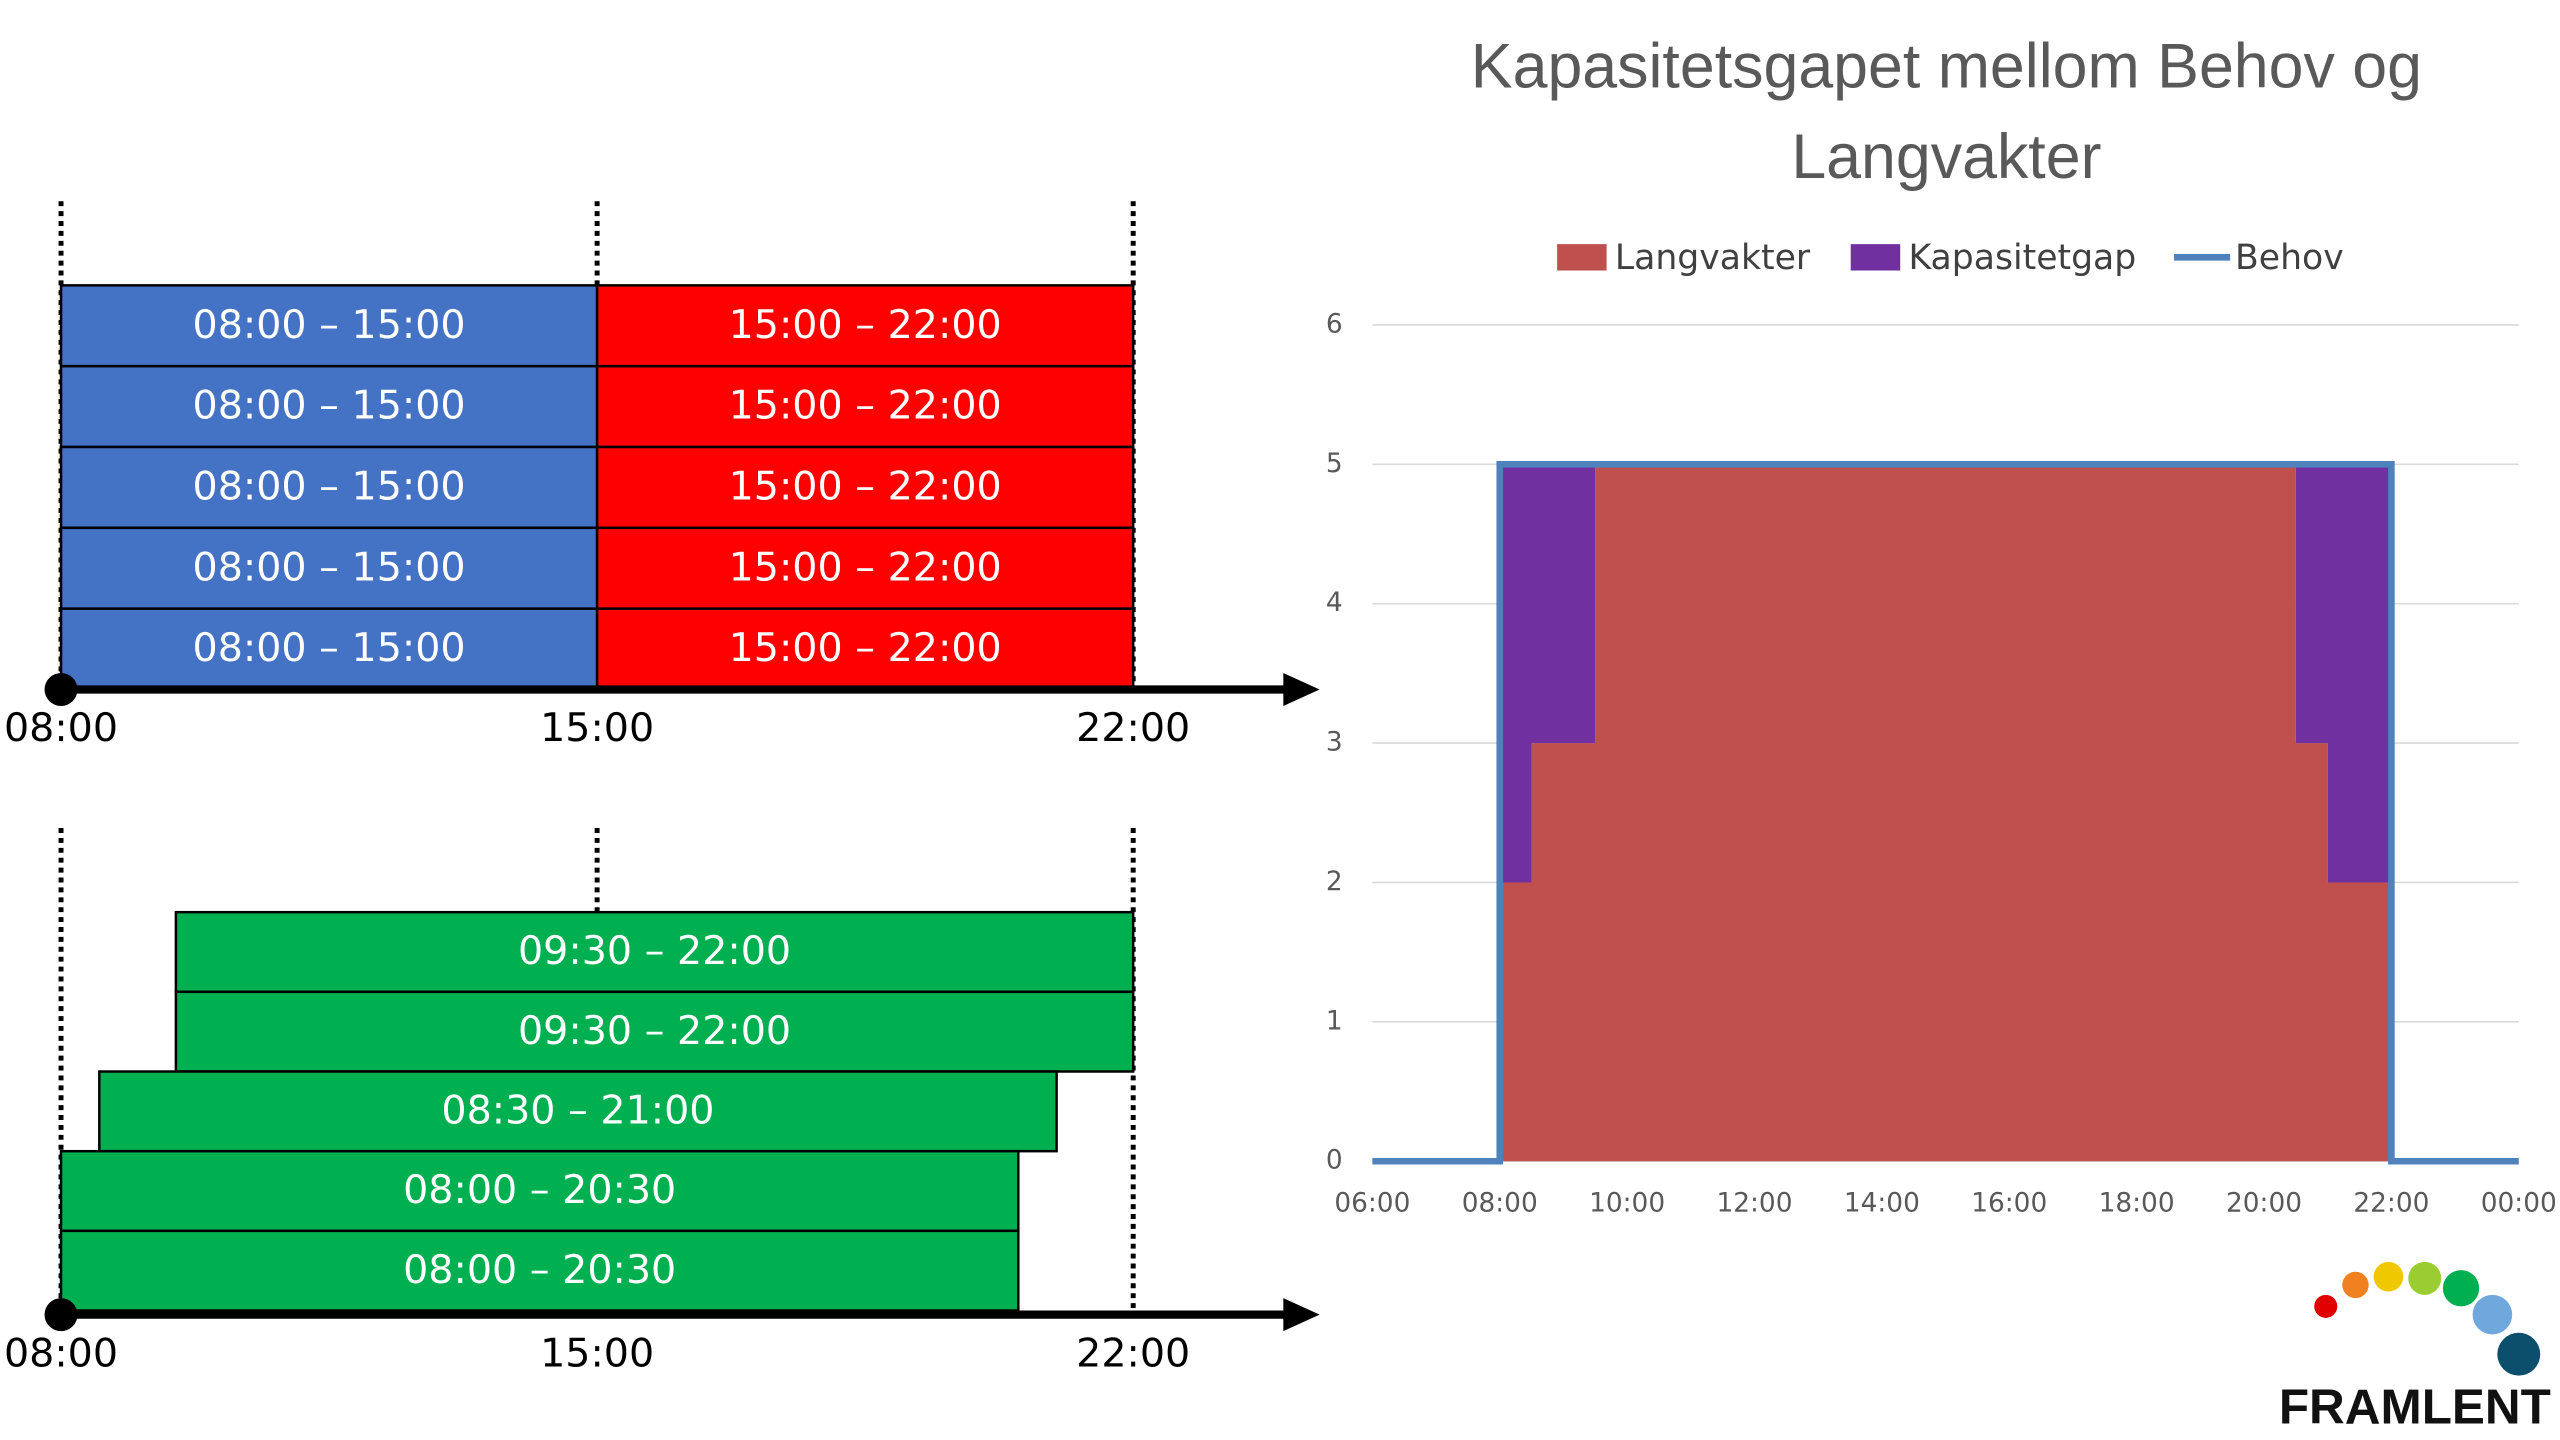  I want to click on legend-label: Langvakter, so click(1713, 258).